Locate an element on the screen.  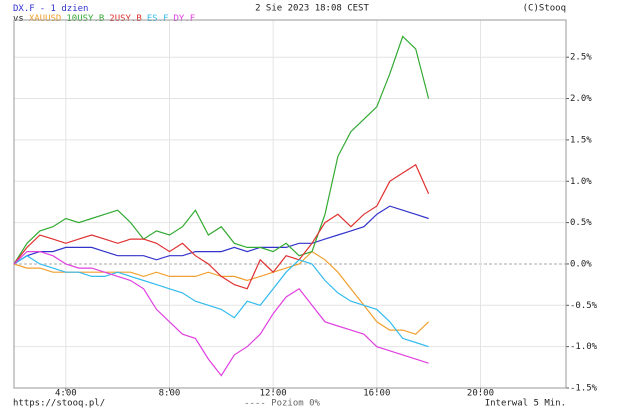
subtitle: - 1 dzien is located at coordinates (64, 9).